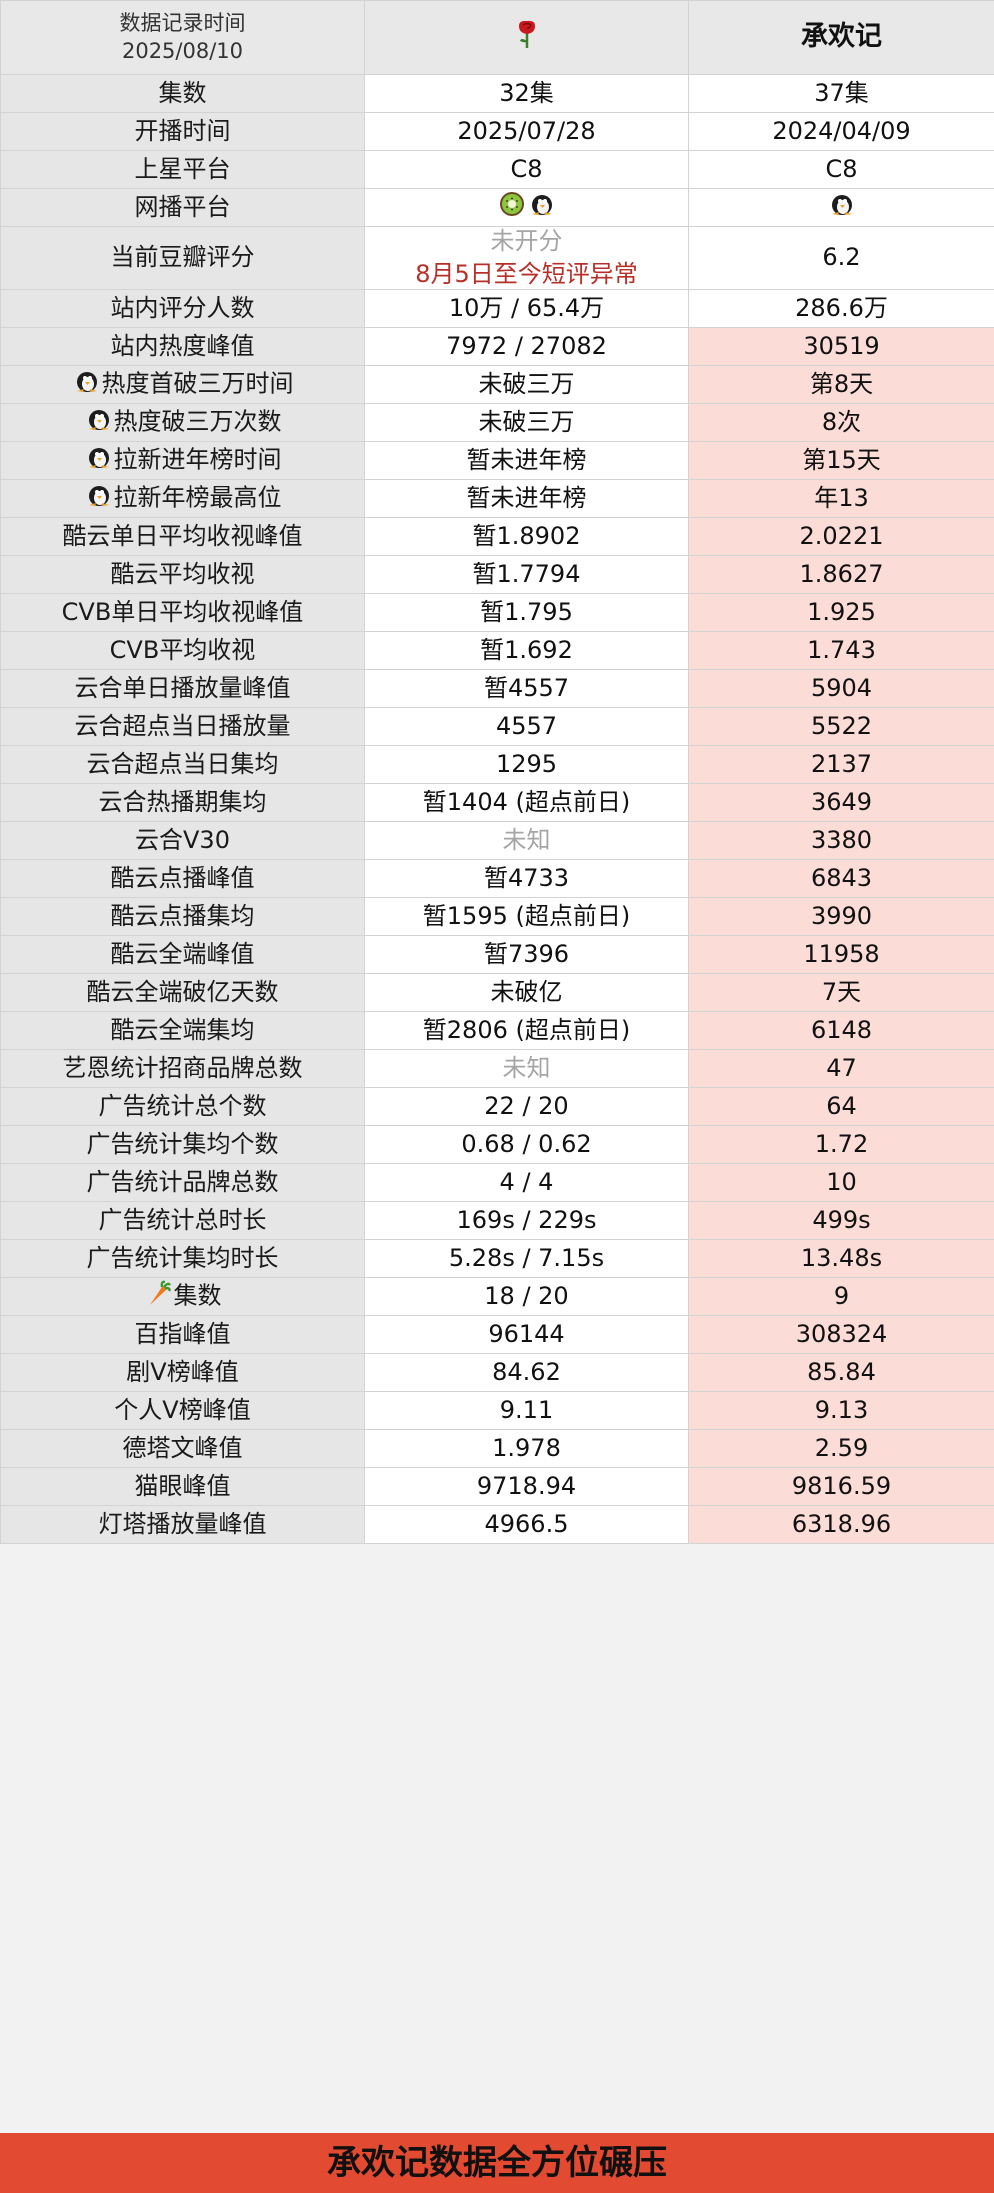 This screenshot has height=2193, width=994. What do you see at coordinates (197, 497) in the screenshot?
I see `row-label-text: 拉新年榜最高位` at bounding box center [197, 497].